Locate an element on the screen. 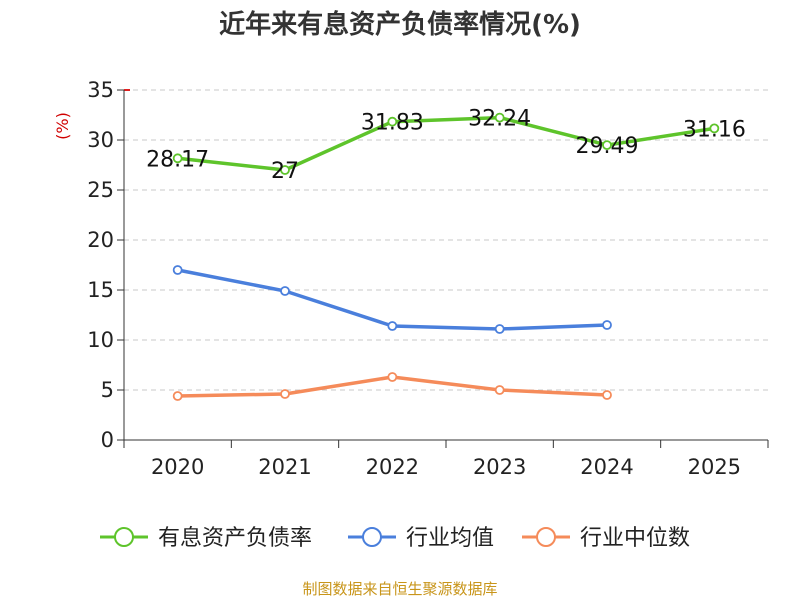 This screenshot has width=800, height=605. legend-label: 行业中位数 is located at coordinates (635, 538).